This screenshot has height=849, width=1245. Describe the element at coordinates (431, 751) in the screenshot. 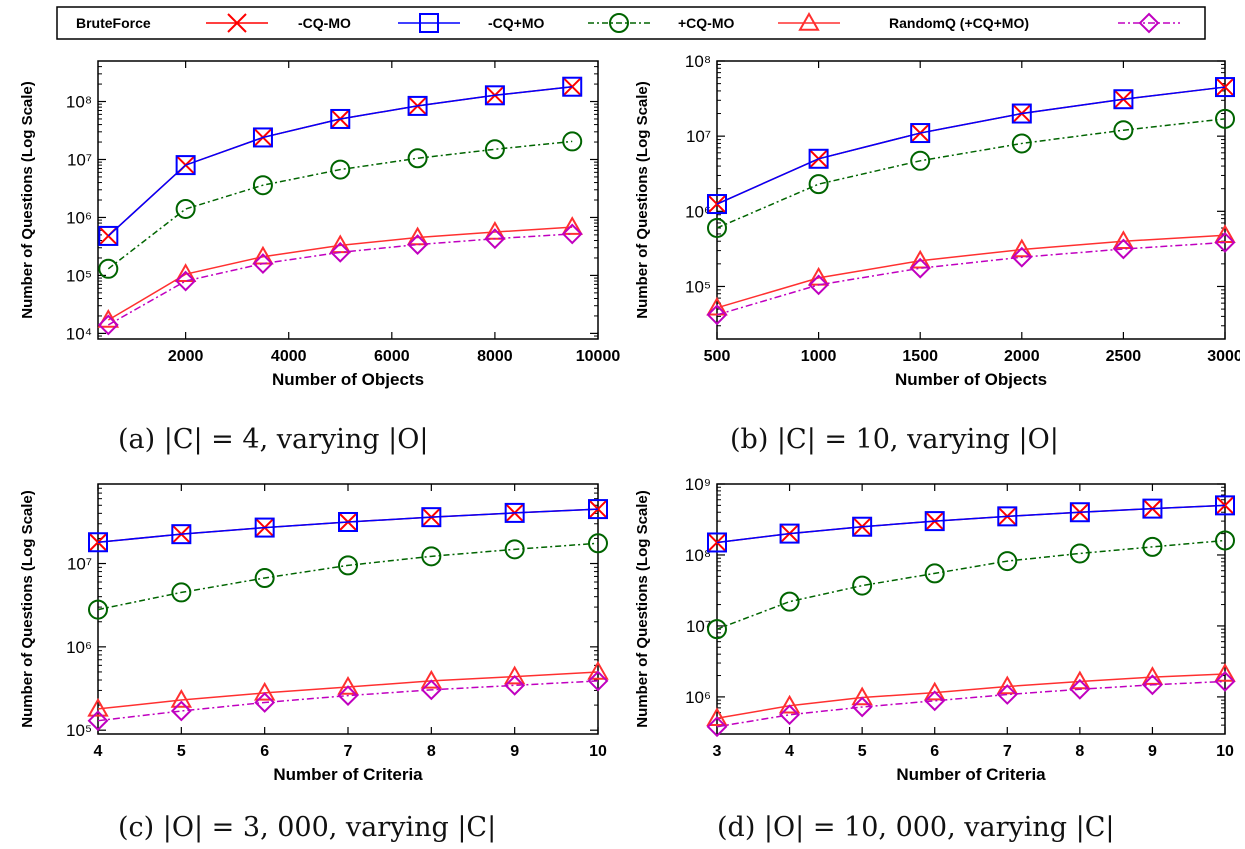

I see `x-tick-label: 8` at that location.